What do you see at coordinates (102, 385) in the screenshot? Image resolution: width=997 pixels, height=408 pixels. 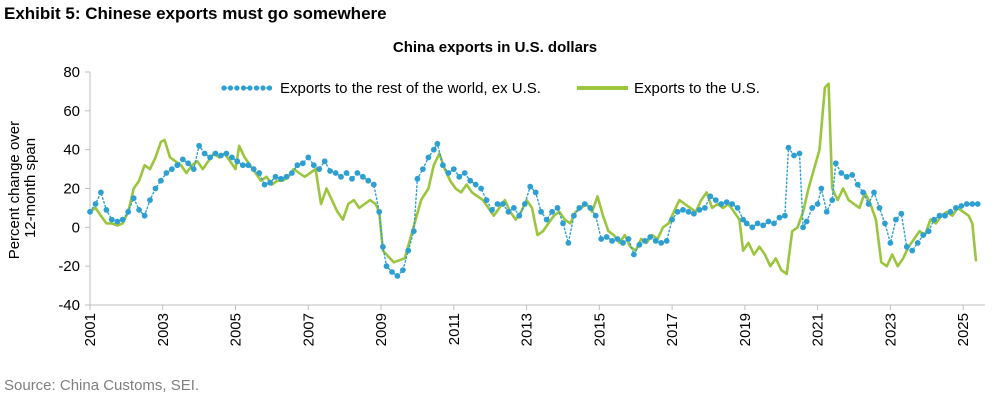 I see `source-note: Source: China Customs, SEI.` at bounding box center [102, 385].